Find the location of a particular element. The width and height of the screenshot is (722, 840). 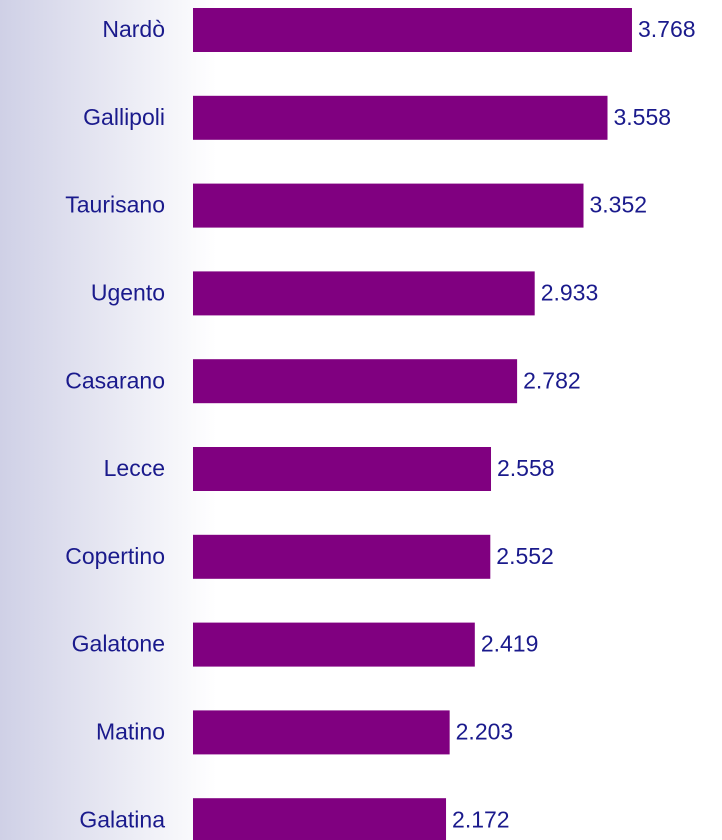

value-label: 2.172 is located at coordinates (481, 819).